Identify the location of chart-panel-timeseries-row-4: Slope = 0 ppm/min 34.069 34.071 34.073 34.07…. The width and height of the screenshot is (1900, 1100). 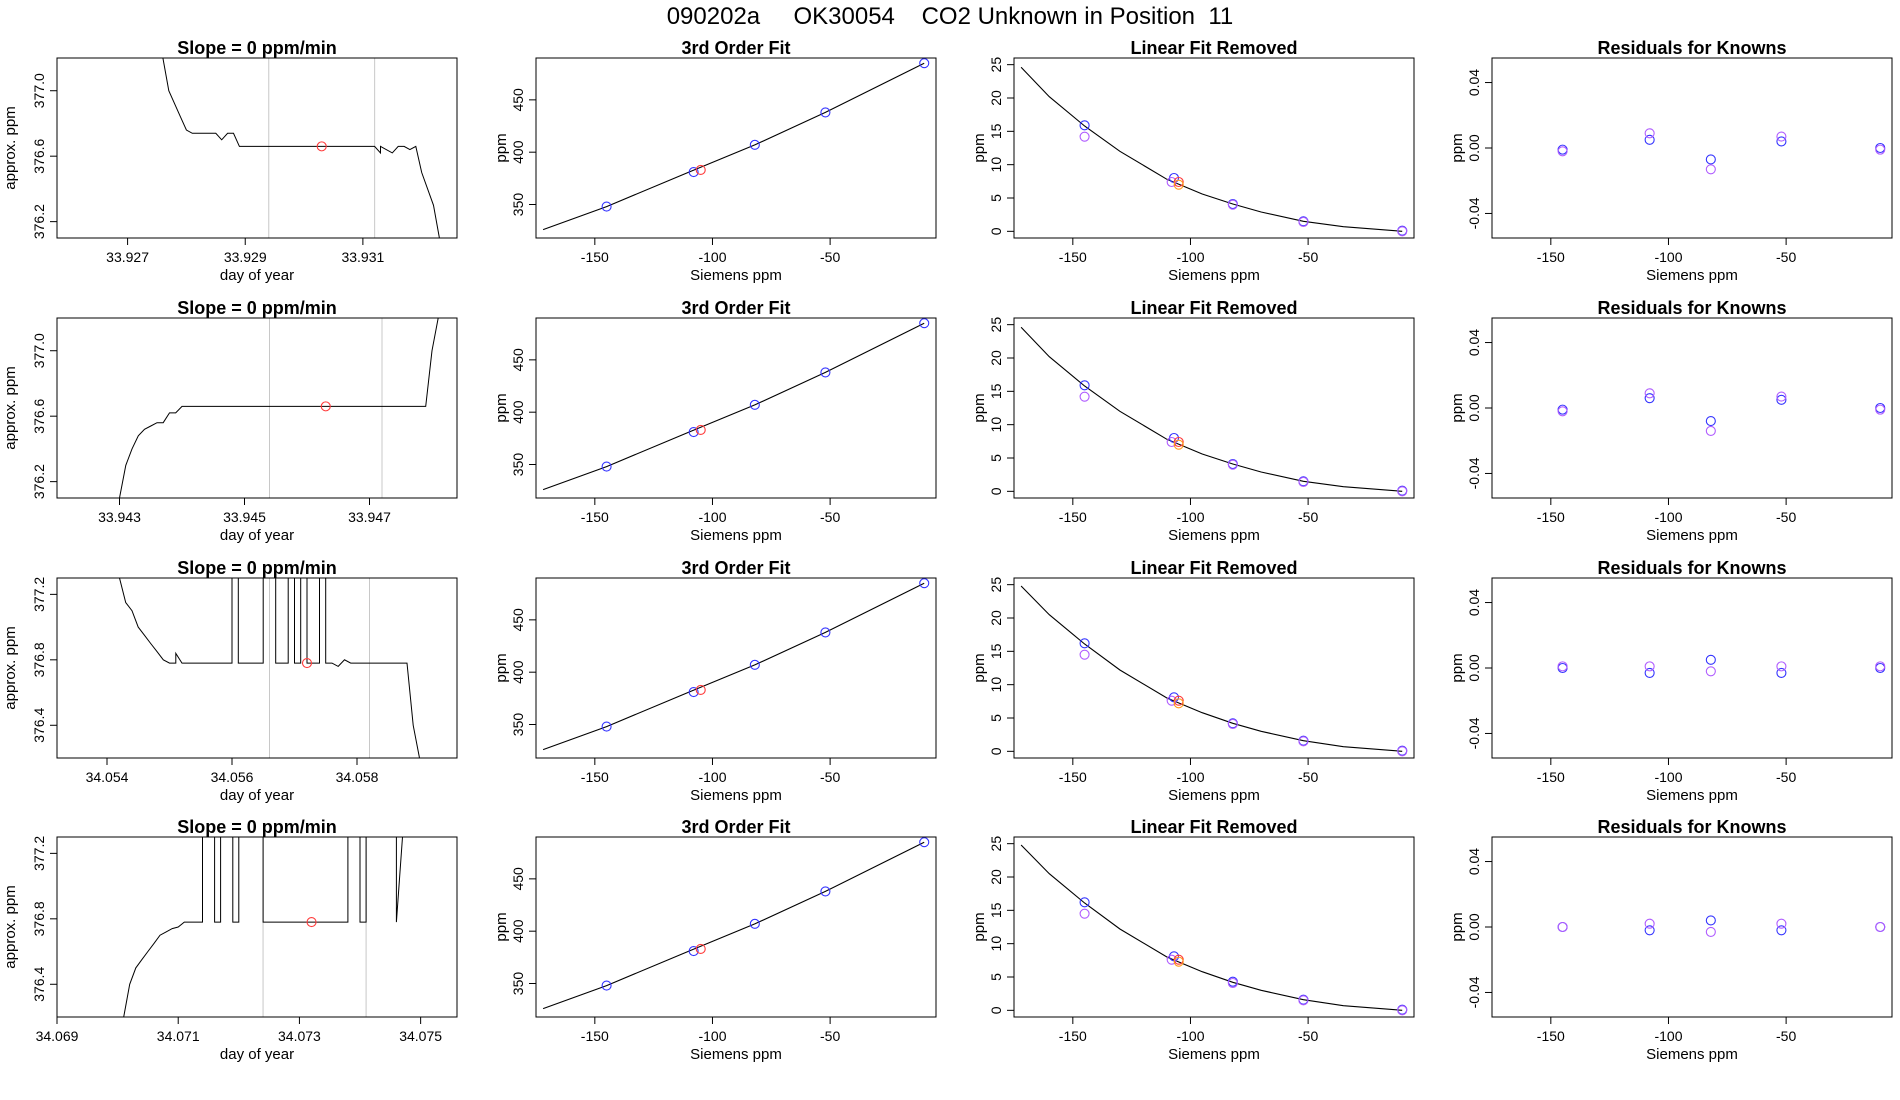
(230, 940).